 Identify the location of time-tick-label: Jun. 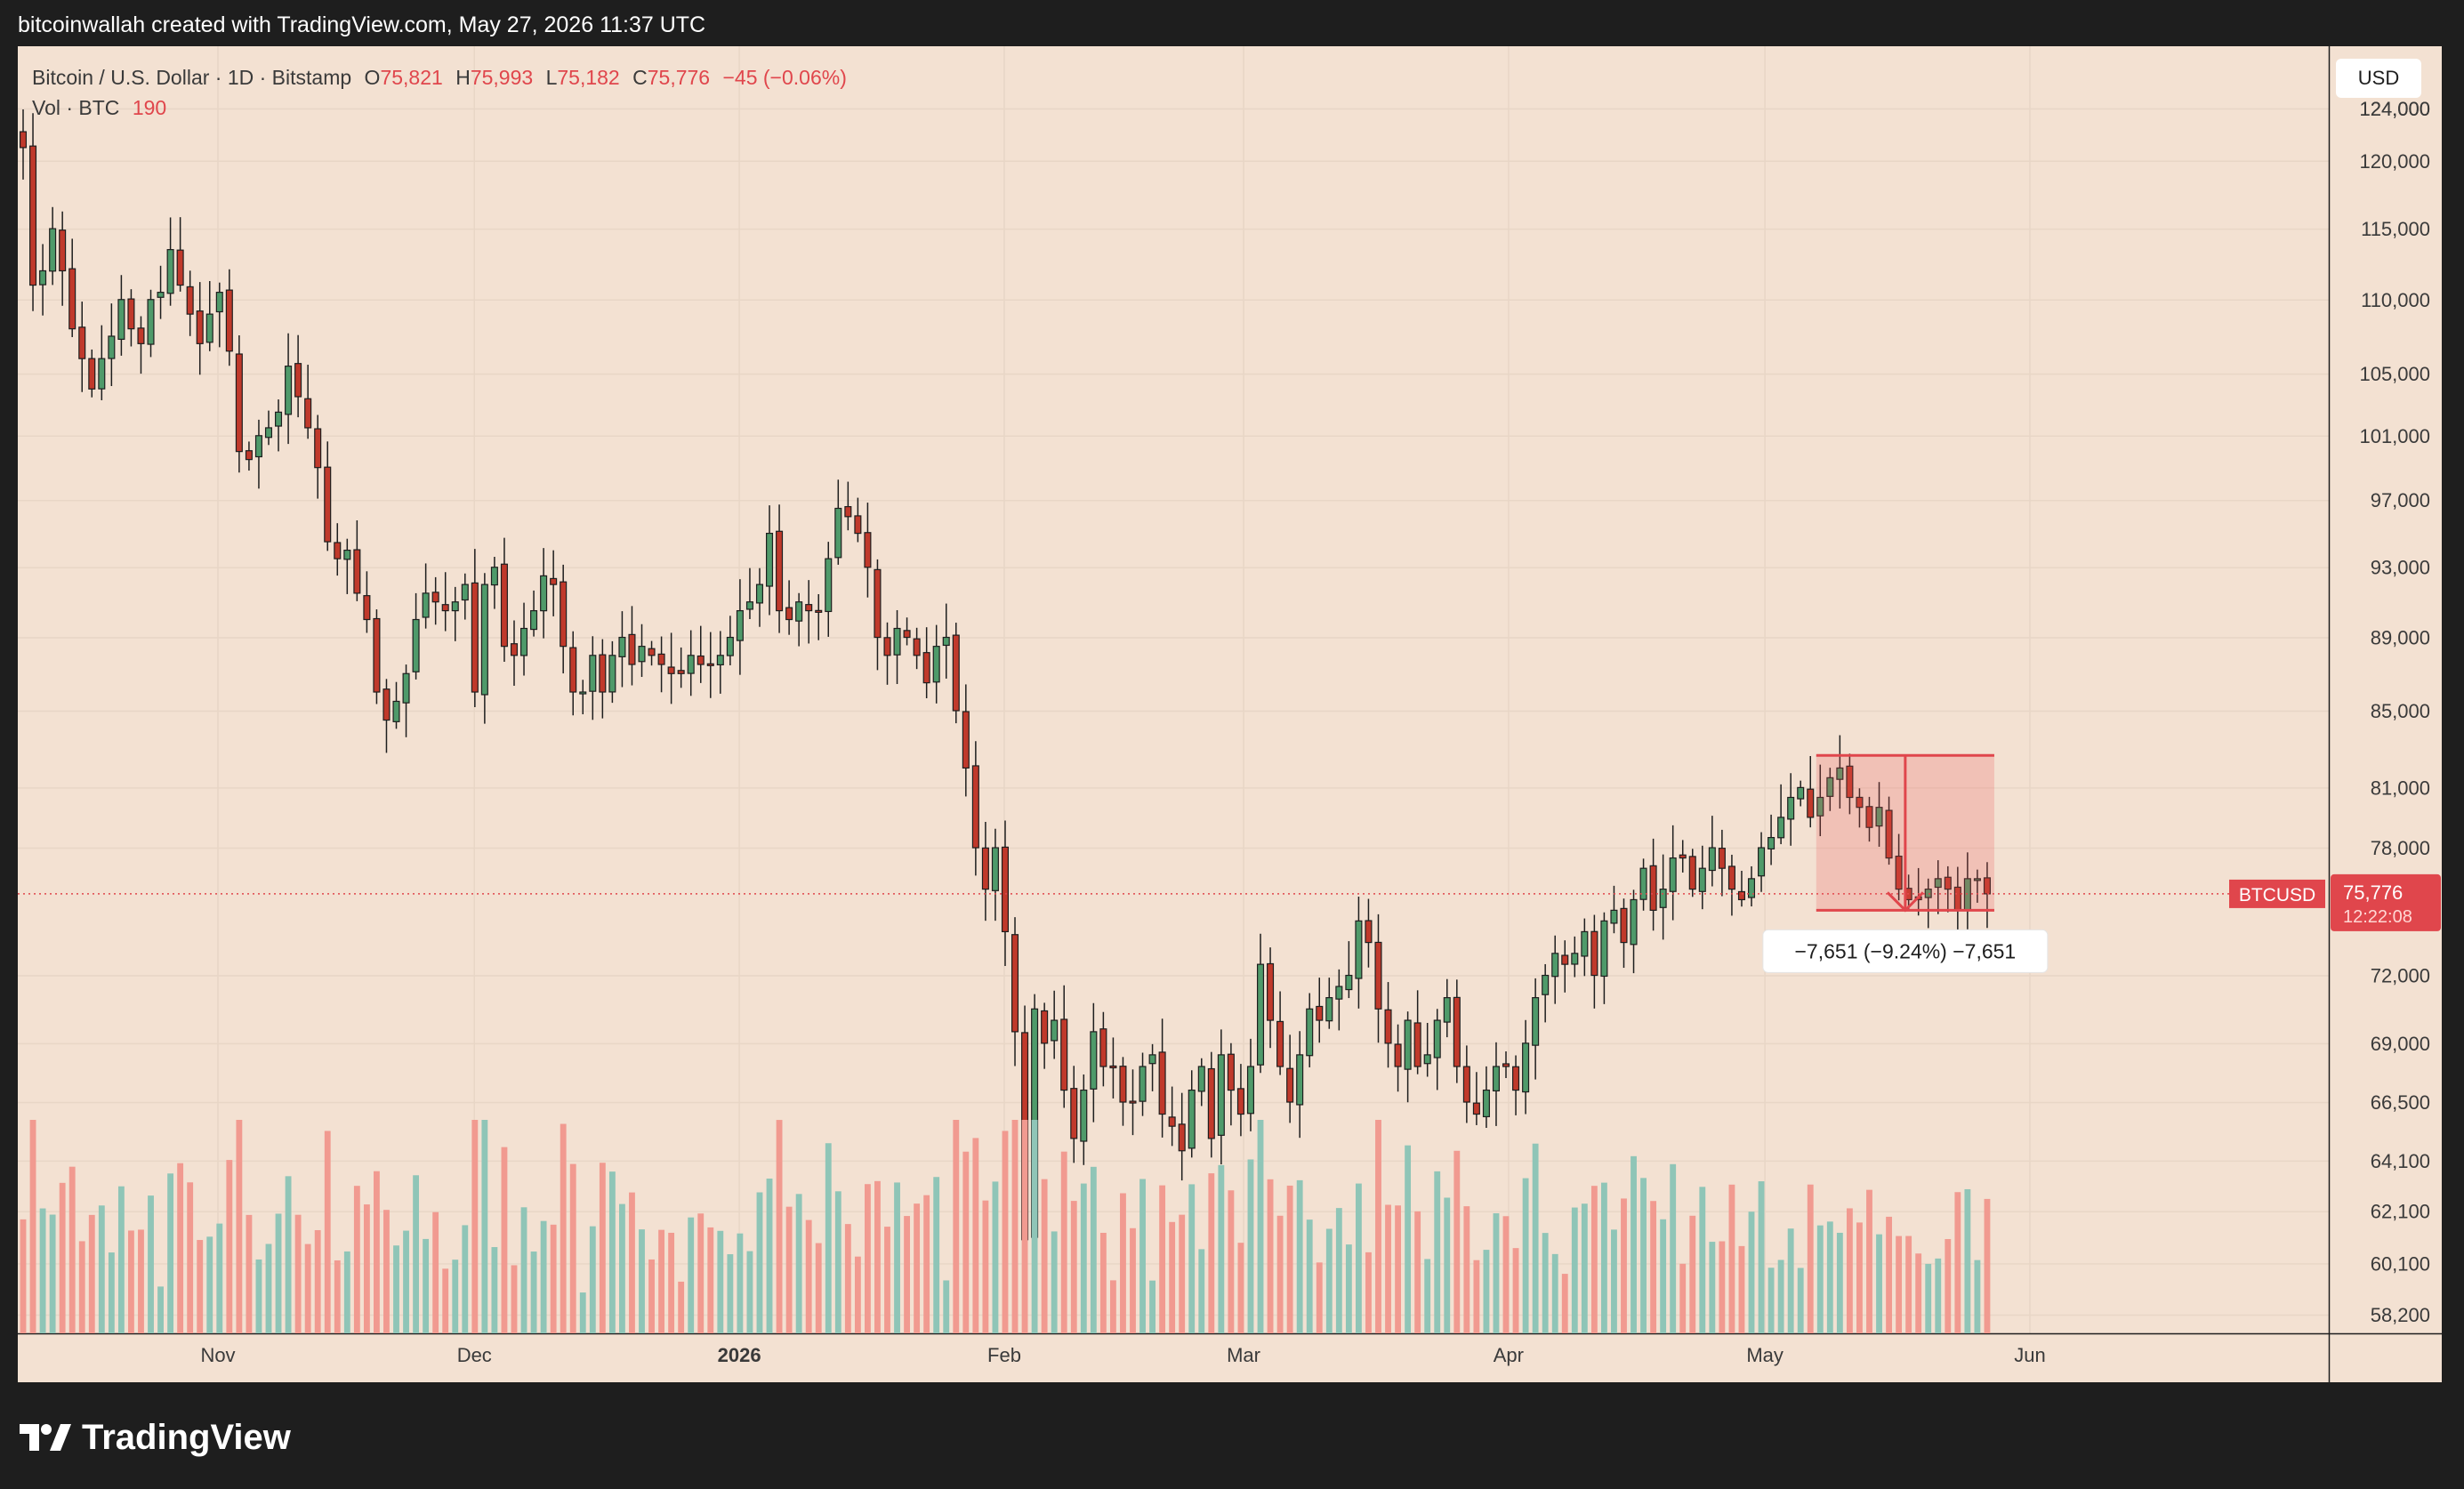
(2030, 1355).